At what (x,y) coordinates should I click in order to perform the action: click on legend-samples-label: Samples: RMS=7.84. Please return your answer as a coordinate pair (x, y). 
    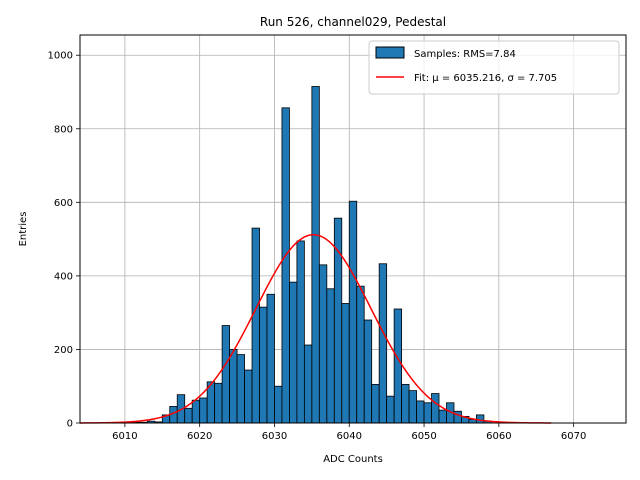
    Looking at the image, I should click on (465, 54).